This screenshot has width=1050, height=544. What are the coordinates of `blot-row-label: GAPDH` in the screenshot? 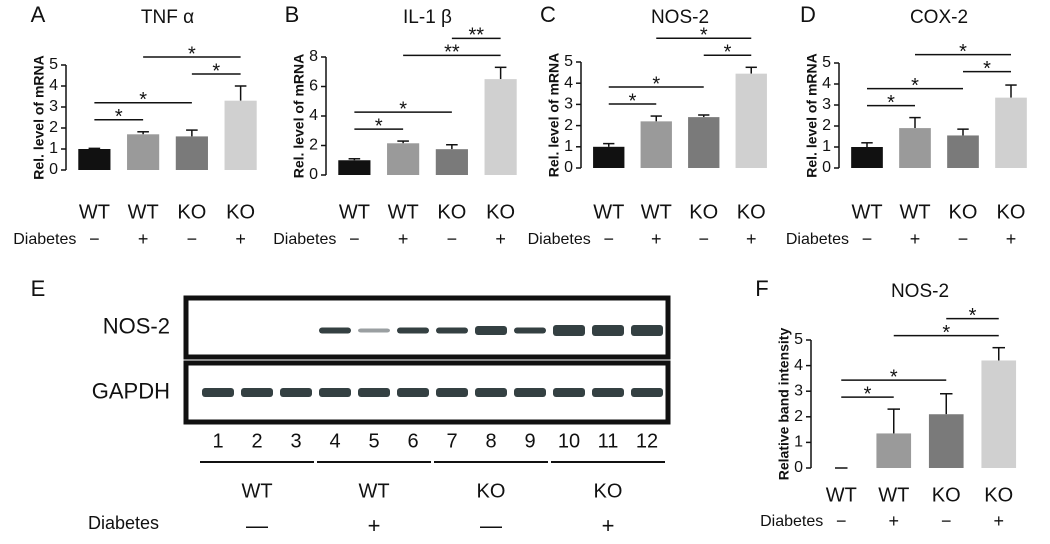 It's located at (131, 390).